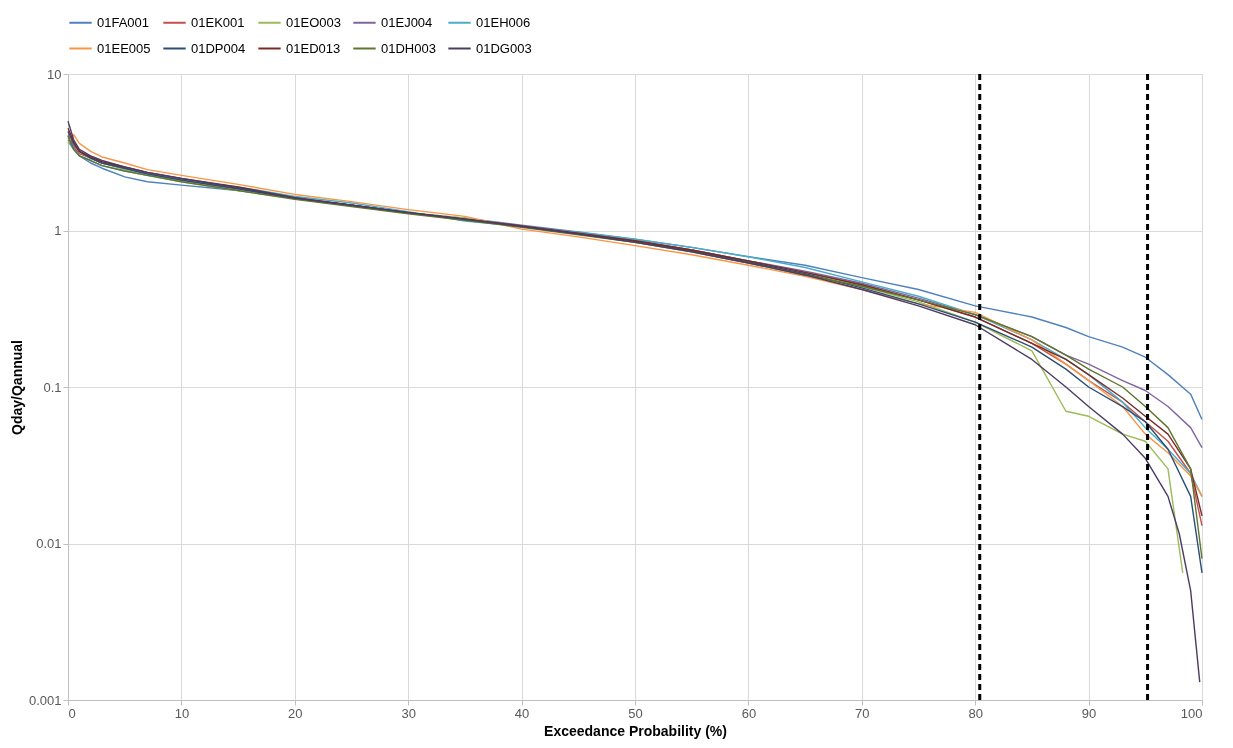 The image size is (1233, 748). I want to click on y-tick-label: 0.01, so click(49, 543).